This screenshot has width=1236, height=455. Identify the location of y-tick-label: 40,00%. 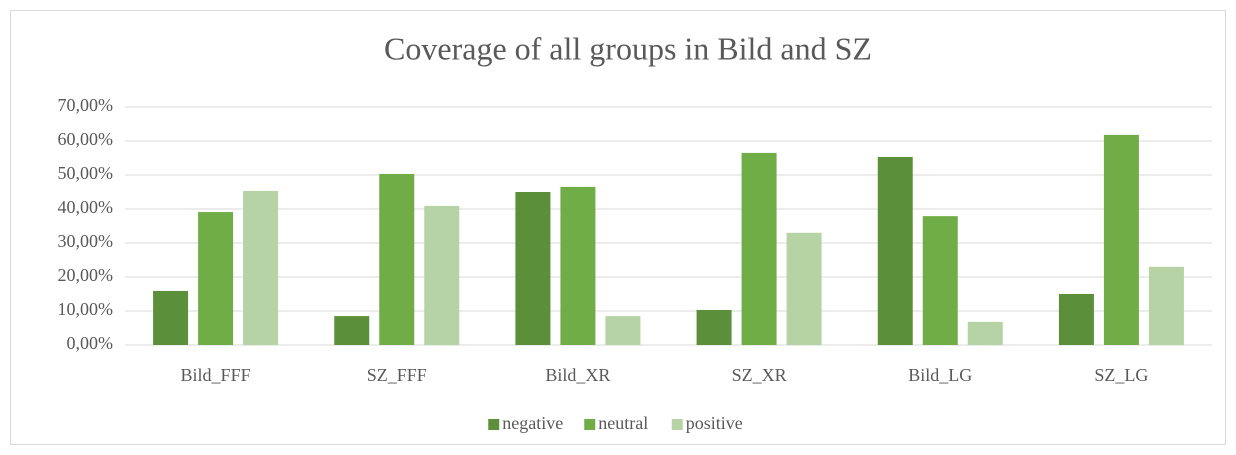
(86, 207).